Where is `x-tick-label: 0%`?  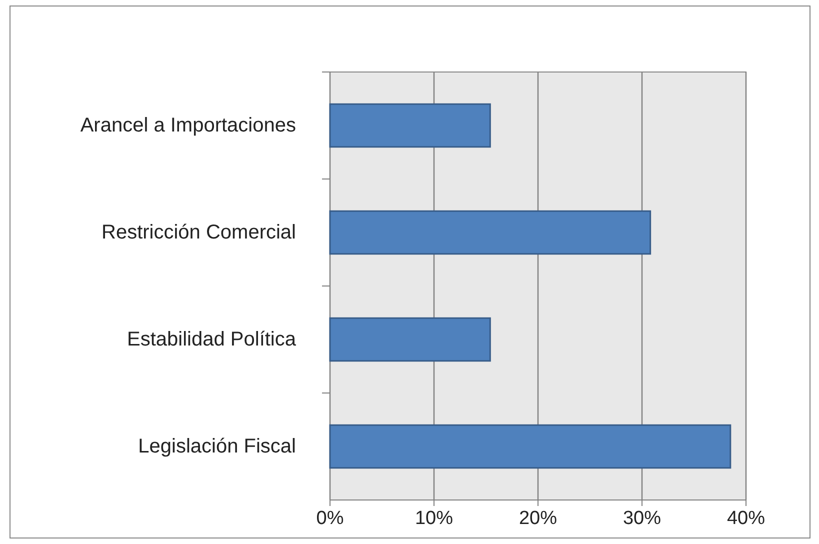 x-tick-label: 0% is located at coordinates (330, 518).